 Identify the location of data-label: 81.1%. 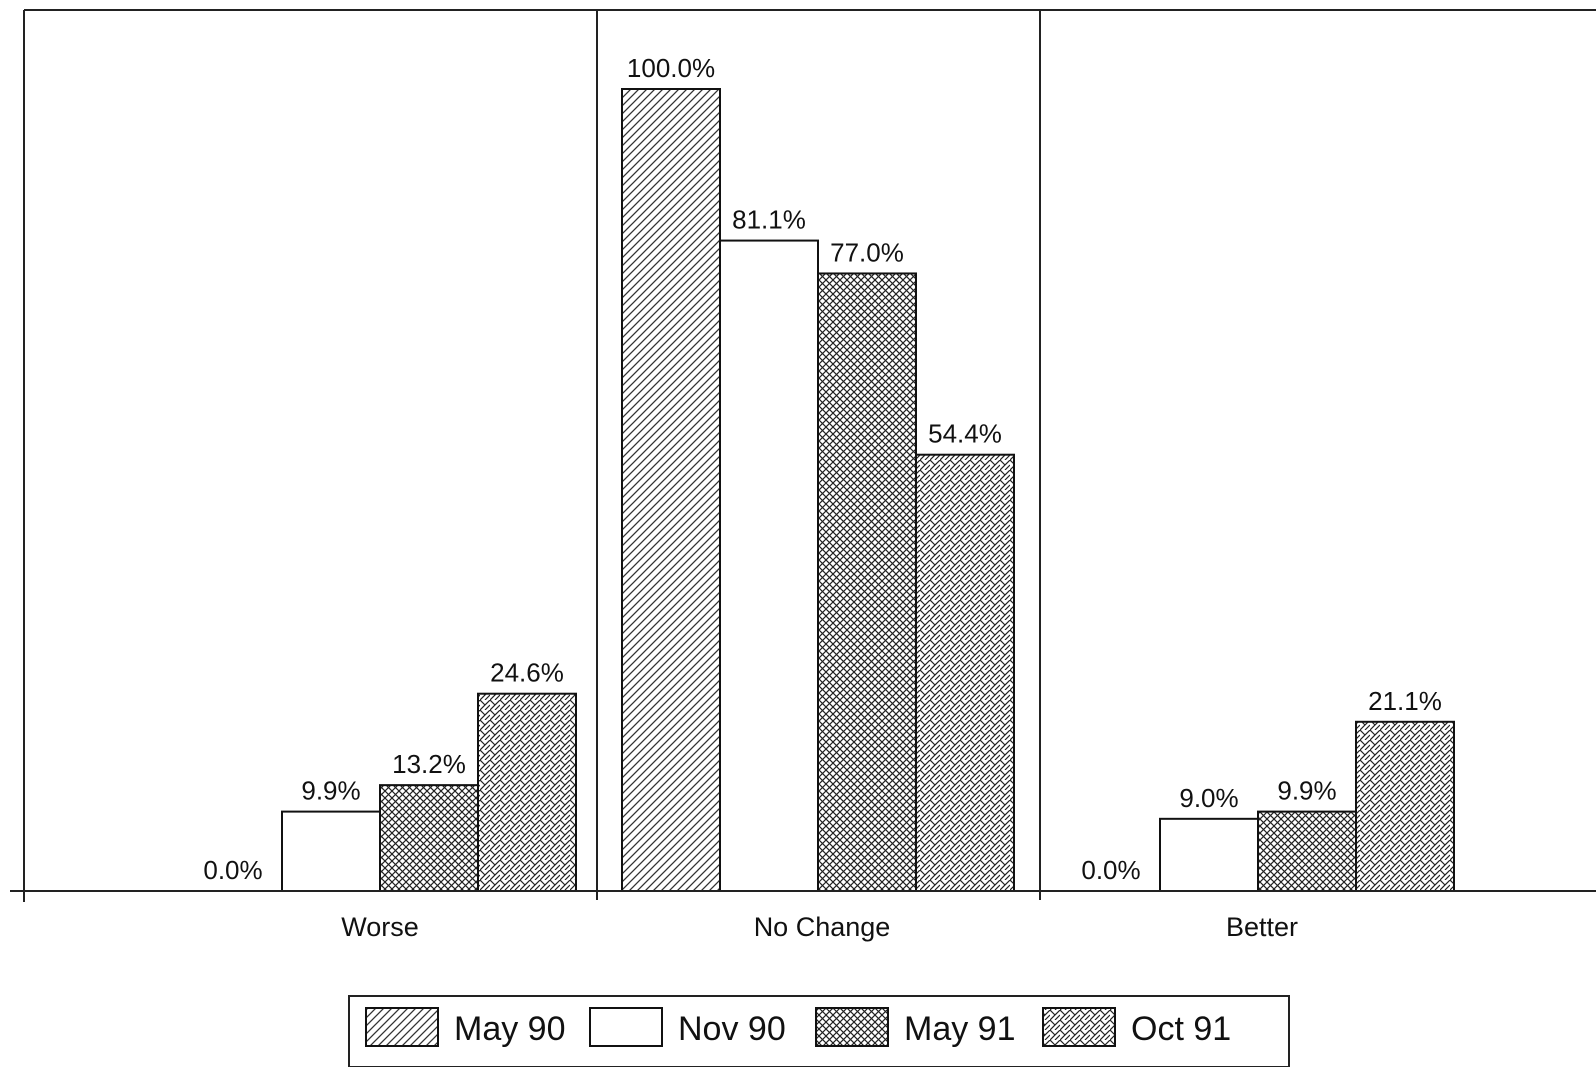
(769, 220).